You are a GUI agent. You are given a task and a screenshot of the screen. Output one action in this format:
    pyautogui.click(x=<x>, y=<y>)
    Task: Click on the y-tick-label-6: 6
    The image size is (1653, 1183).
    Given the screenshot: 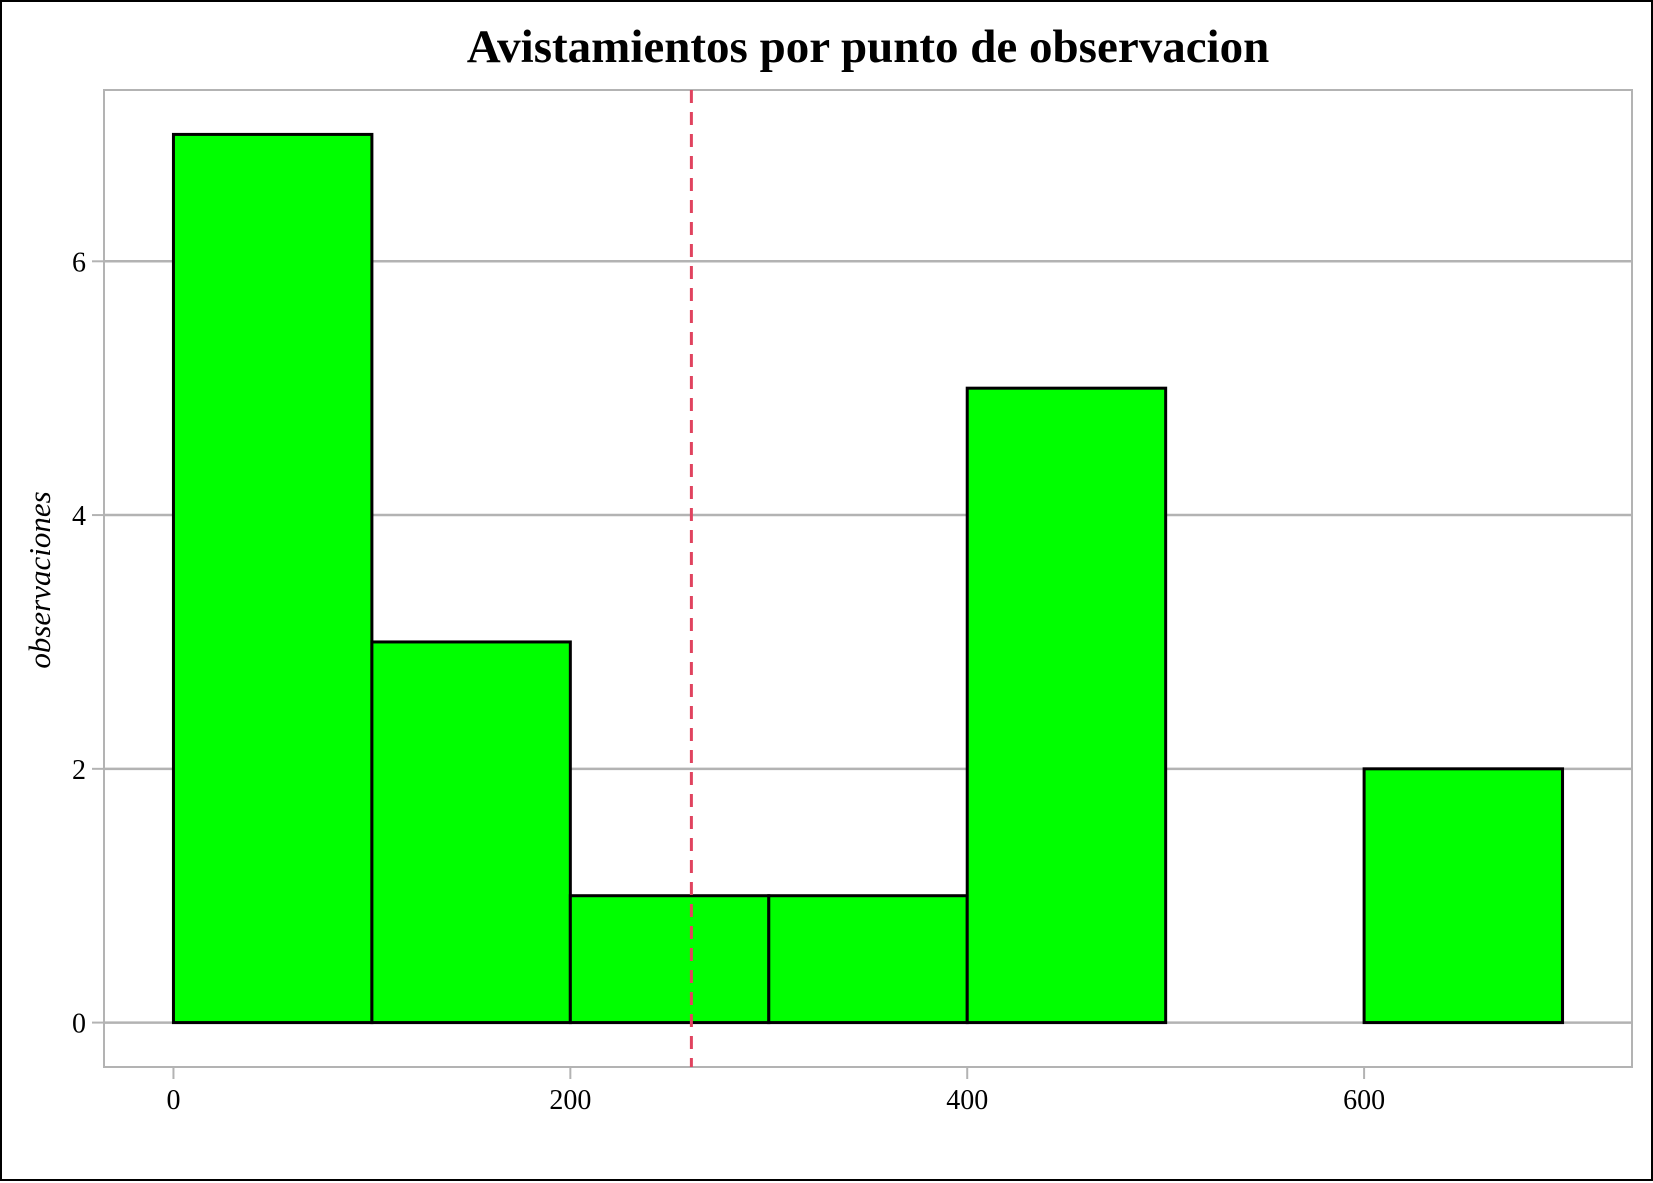 What is the action you would take?
    pyautogui.click(x=79, y=262)
    